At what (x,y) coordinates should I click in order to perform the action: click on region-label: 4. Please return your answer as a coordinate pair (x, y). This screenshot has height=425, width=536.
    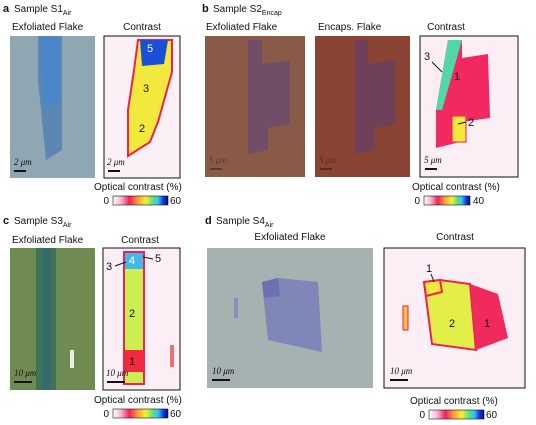
    Looking at the image, I should click on (132, 261).